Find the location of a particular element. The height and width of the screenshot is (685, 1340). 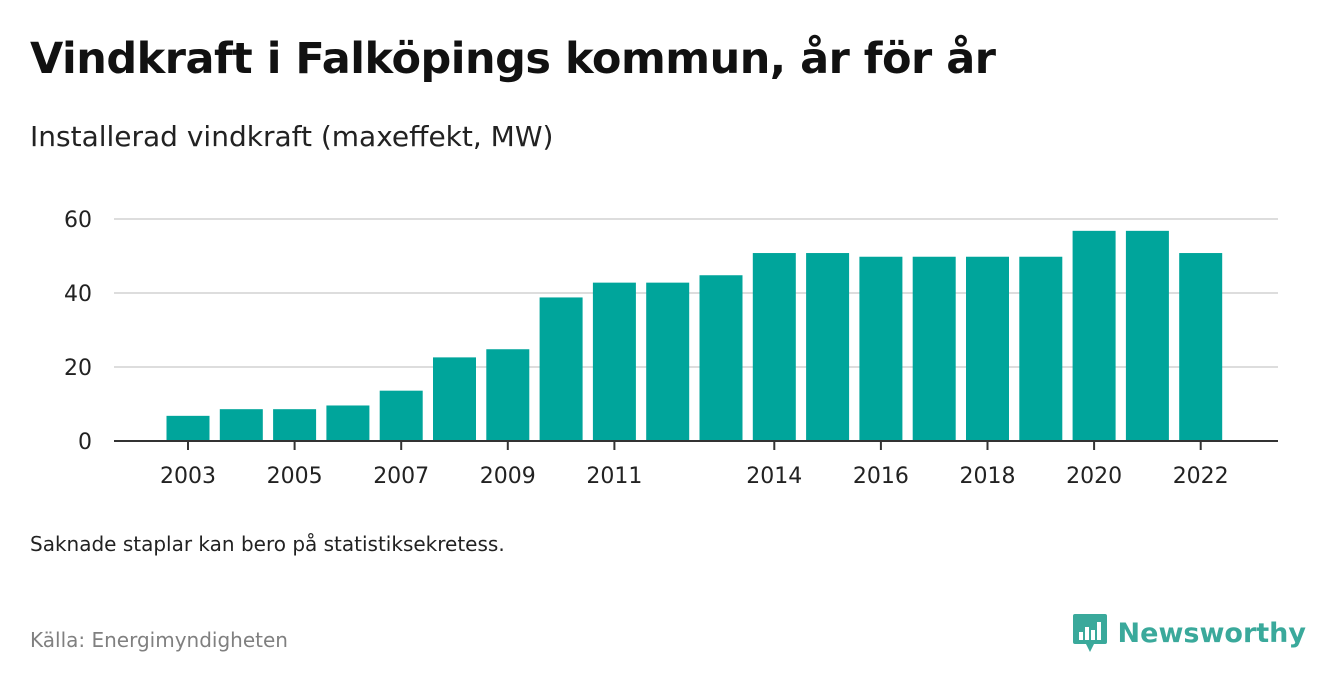

bar-chart-speech-bubble-icon is located at coordinates (1089, 633).